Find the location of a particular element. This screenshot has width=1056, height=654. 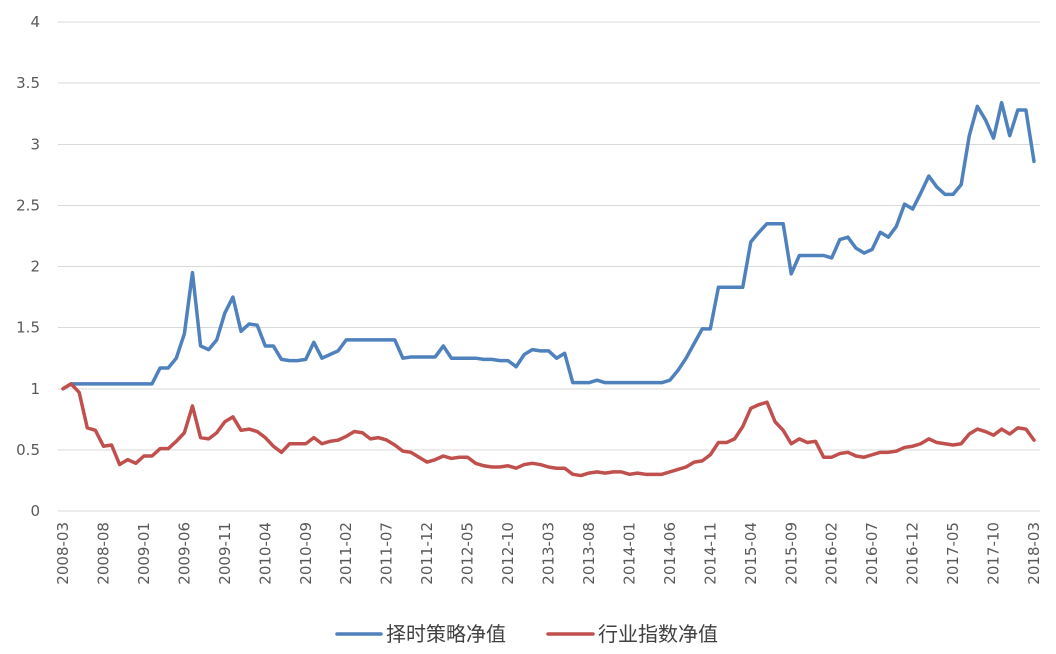

x-tick-label: 2016-02 is located at coordinates (832, 553).